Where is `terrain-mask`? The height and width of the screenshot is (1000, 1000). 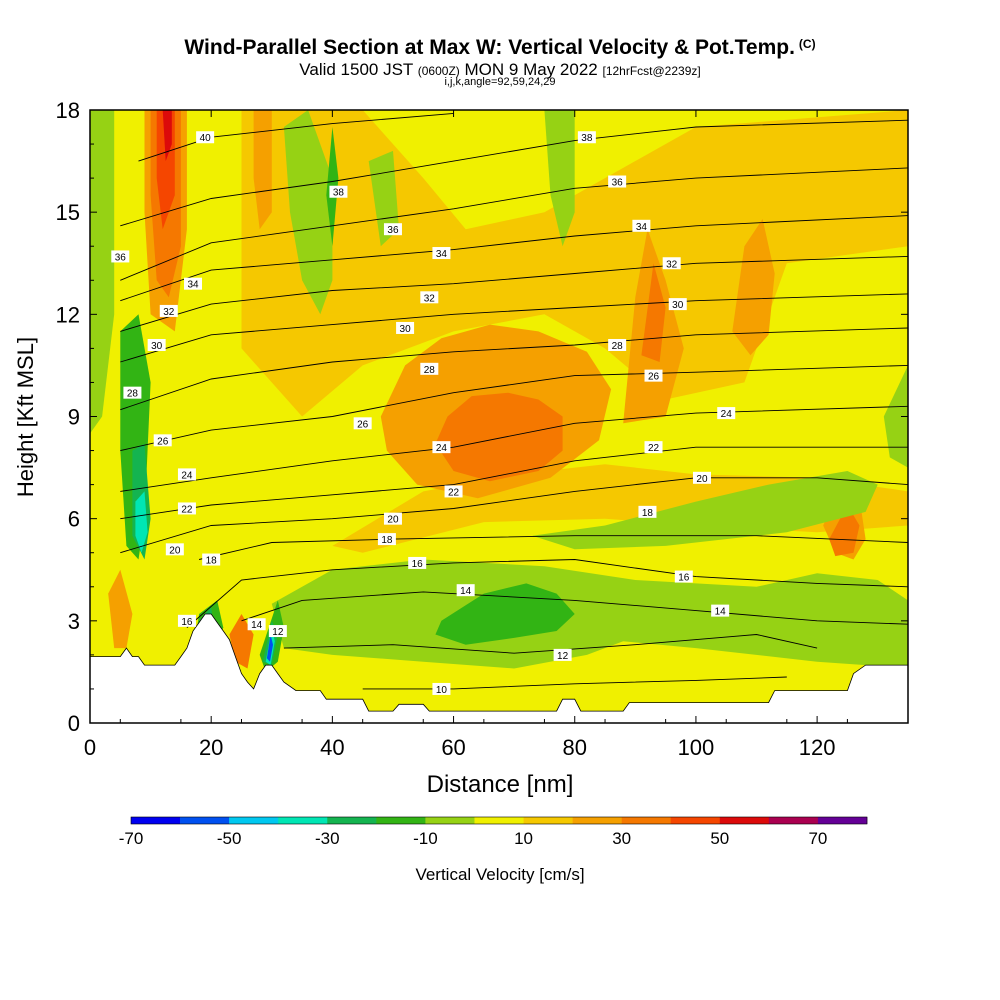
terrain-mask is located at coordinates (499, 668).